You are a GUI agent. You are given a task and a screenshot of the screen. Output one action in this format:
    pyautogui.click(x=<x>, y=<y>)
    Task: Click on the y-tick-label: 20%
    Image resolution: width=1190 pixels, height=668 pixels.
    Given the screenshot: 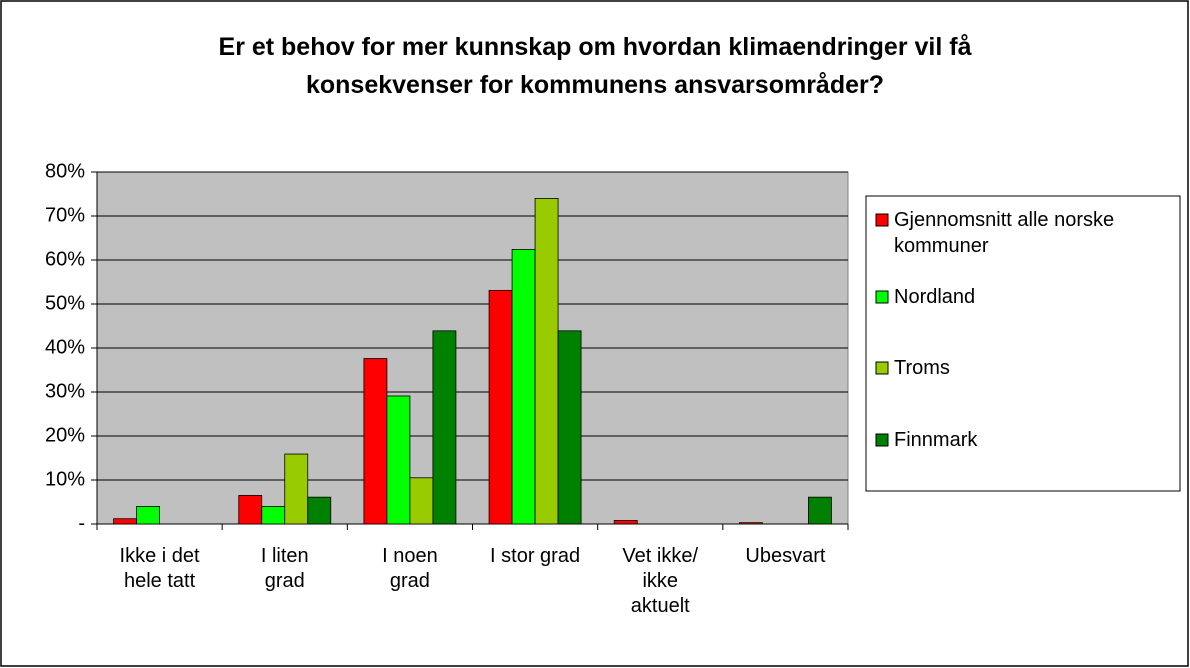 What is the action you would take?
    pyautogui.click(x=65, y=435)
    